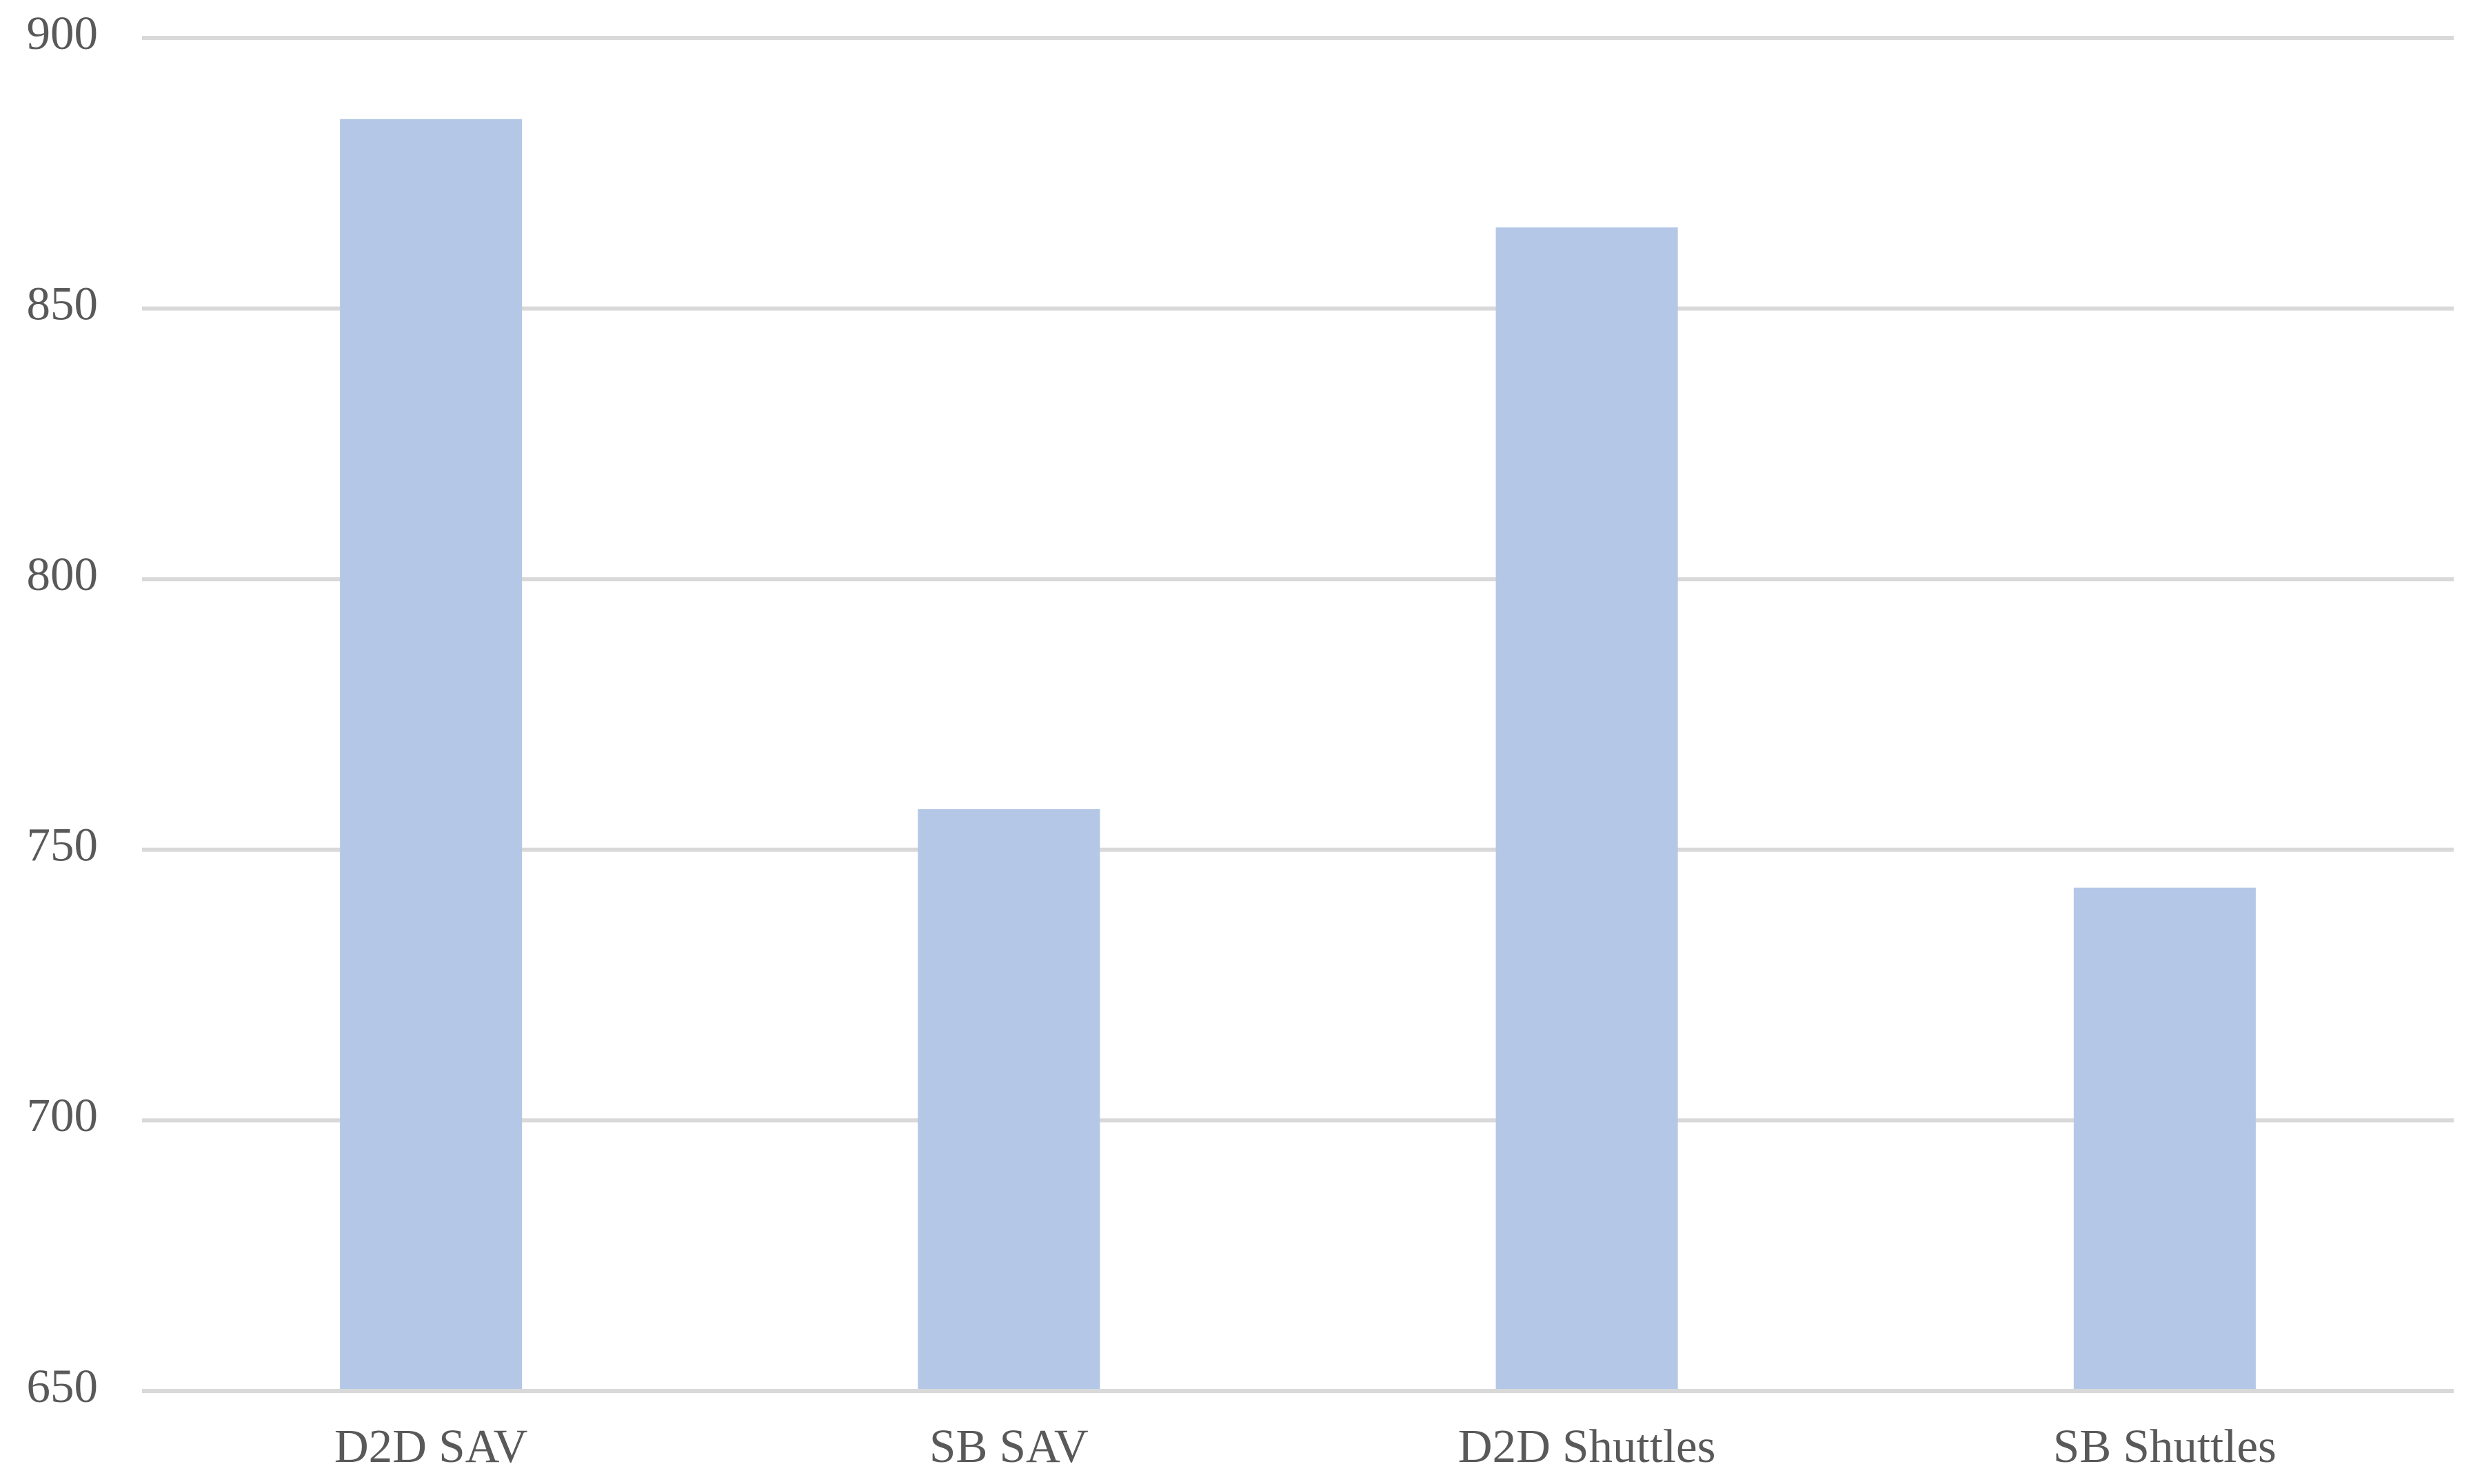 Image resolution: width=2473 pixels, height=1484 pixels. What do you see at coordinates (2165, 1446) in the screenshot?
I see `x-tick-label: SB Shuttles` at bounding box center [2165, 1446].